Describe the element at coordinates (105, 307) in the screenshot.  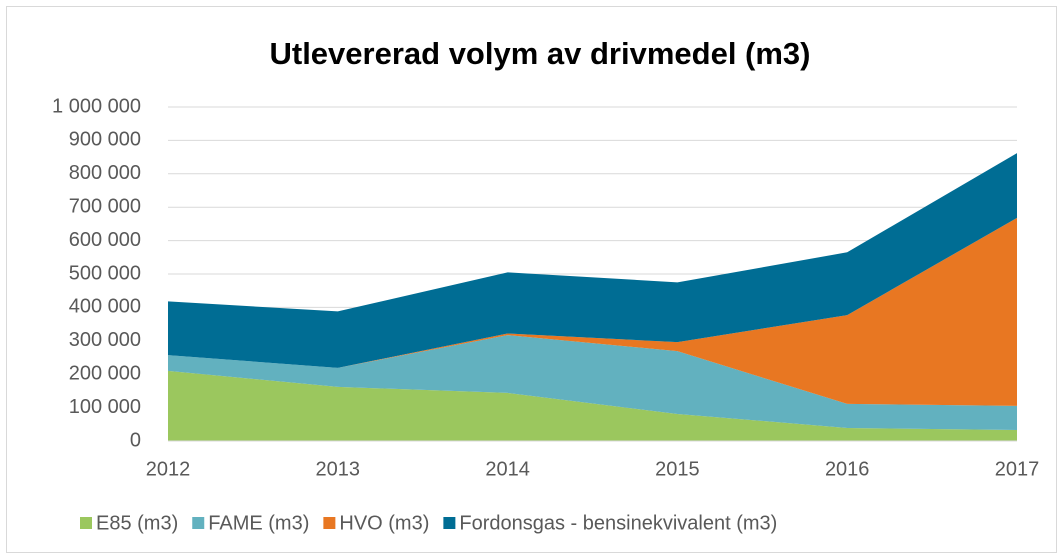
I see `y-tick-label: 400 000` at that location.